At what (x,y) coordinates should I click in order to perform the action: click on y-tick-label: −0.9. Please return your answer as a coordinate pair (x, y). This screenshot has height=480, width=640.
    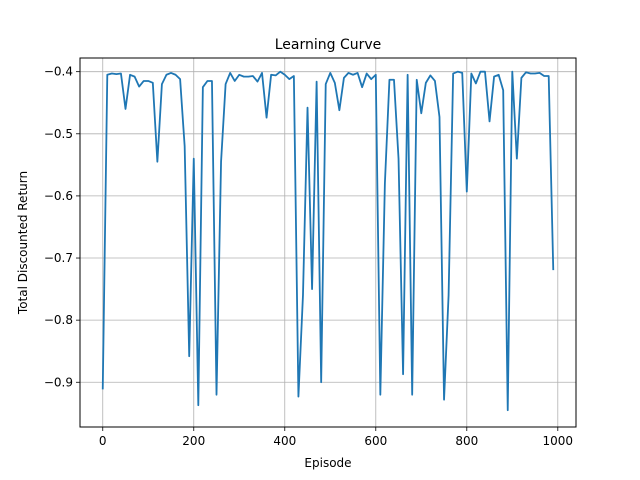
    Looking at the image, I should click on (58, 382).